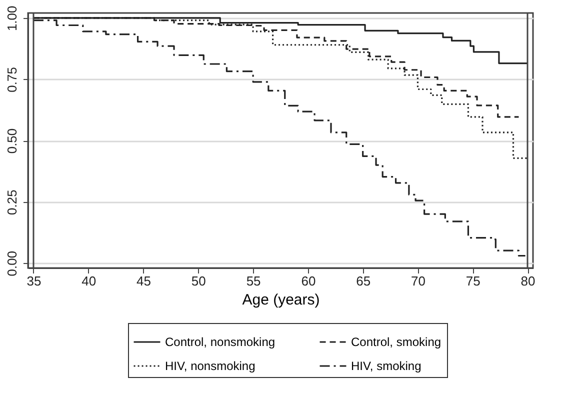 The height and width of the screenshot is (401, 564). Describe the element at coordinates (12, 202) in the screenshot. I see `y-tick-label: 0.25` at that location.